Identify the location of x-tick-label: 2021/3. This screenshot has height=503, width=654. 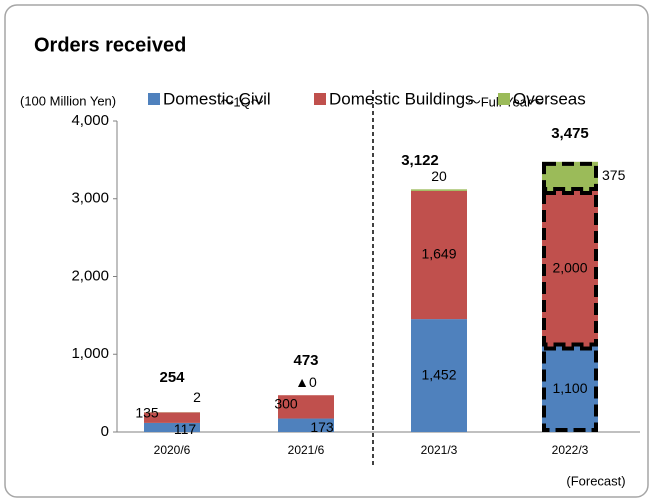
(439, 450).